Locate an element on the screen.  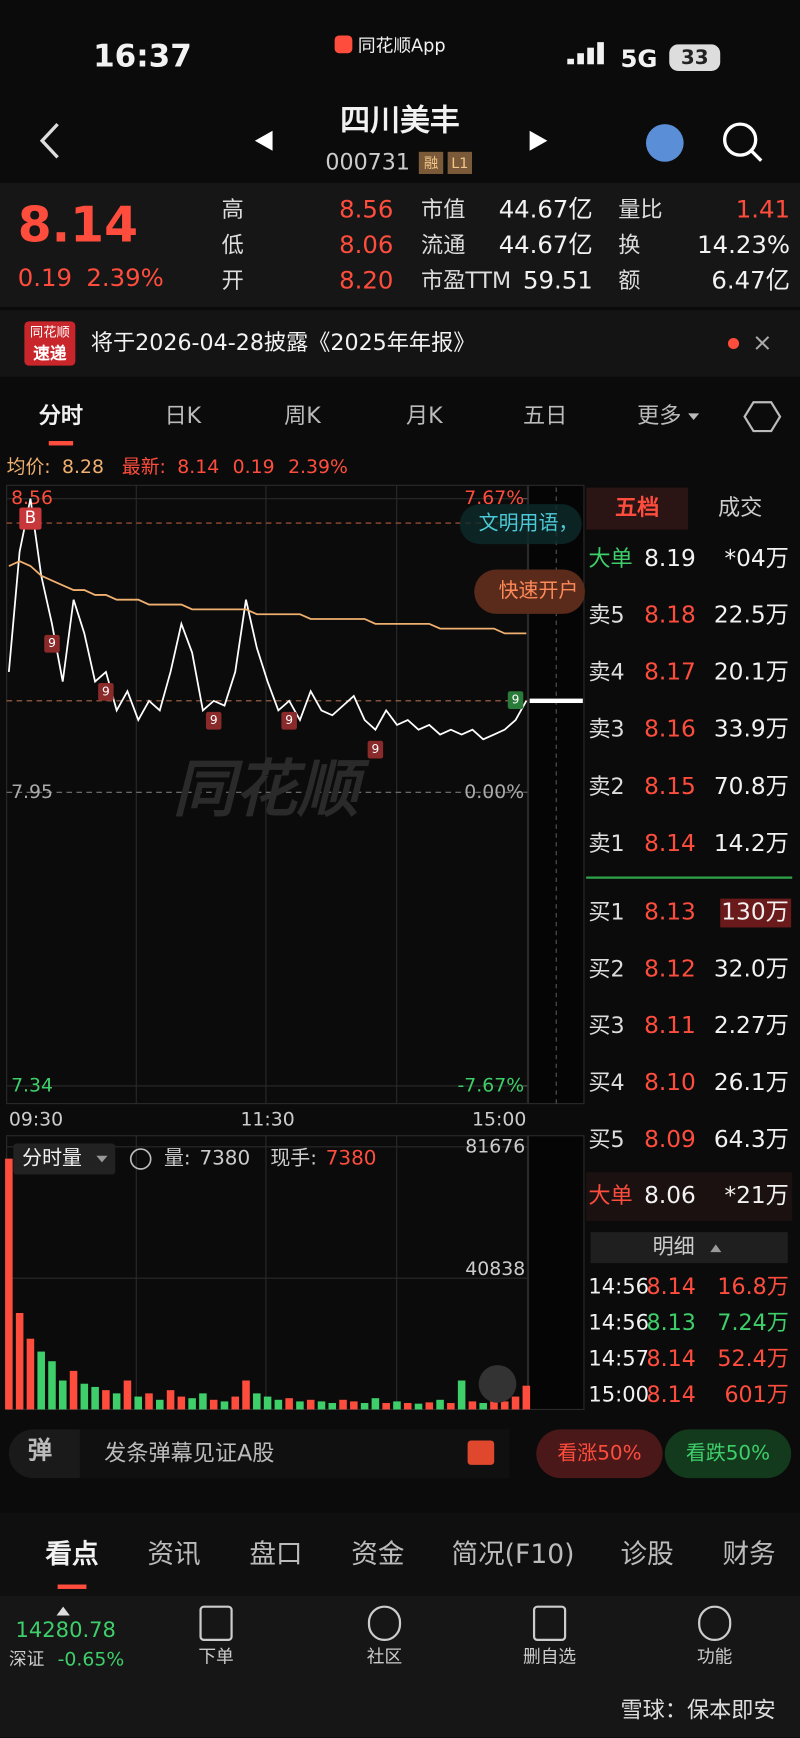
settings-icon is located at coordinates (762, 417).